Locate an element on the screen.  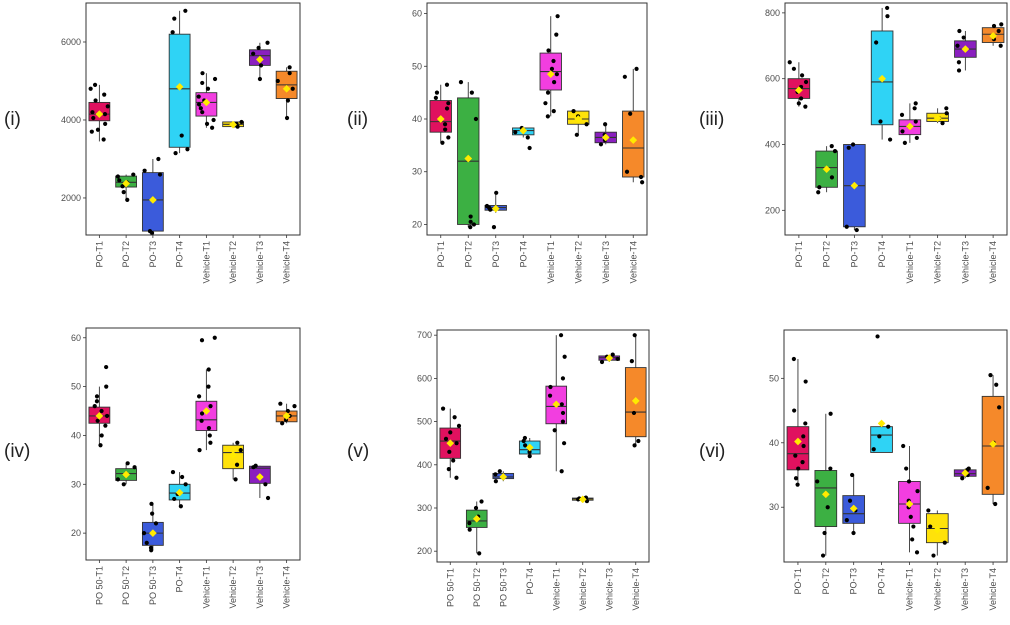
y-tick-label: 200 is located at coordinates (424, 551).